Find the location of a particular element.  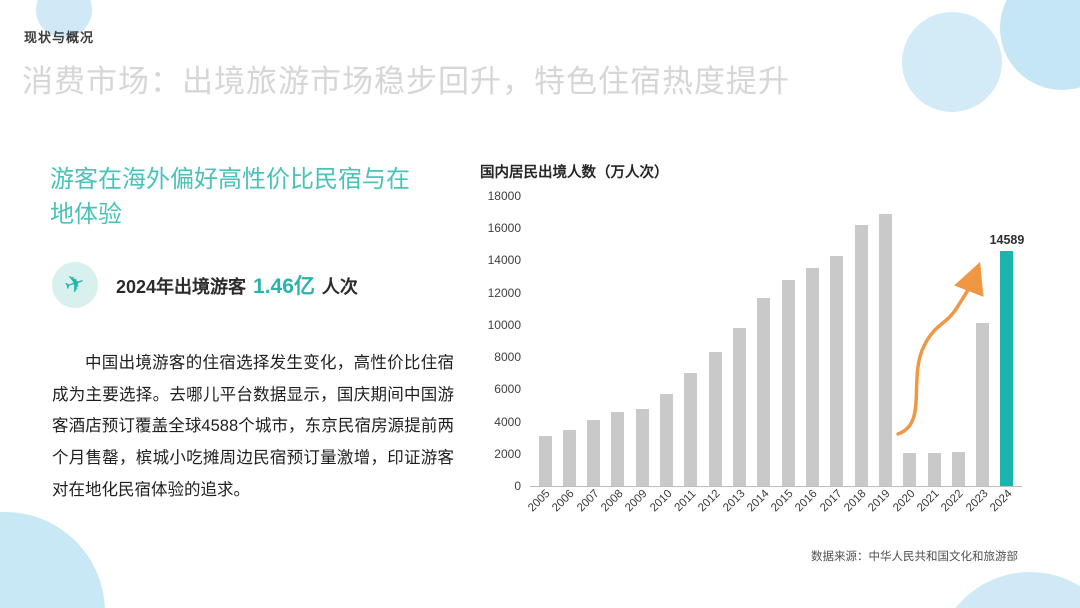

y-tick-label: 18000 is located at coordinates (504, 196).